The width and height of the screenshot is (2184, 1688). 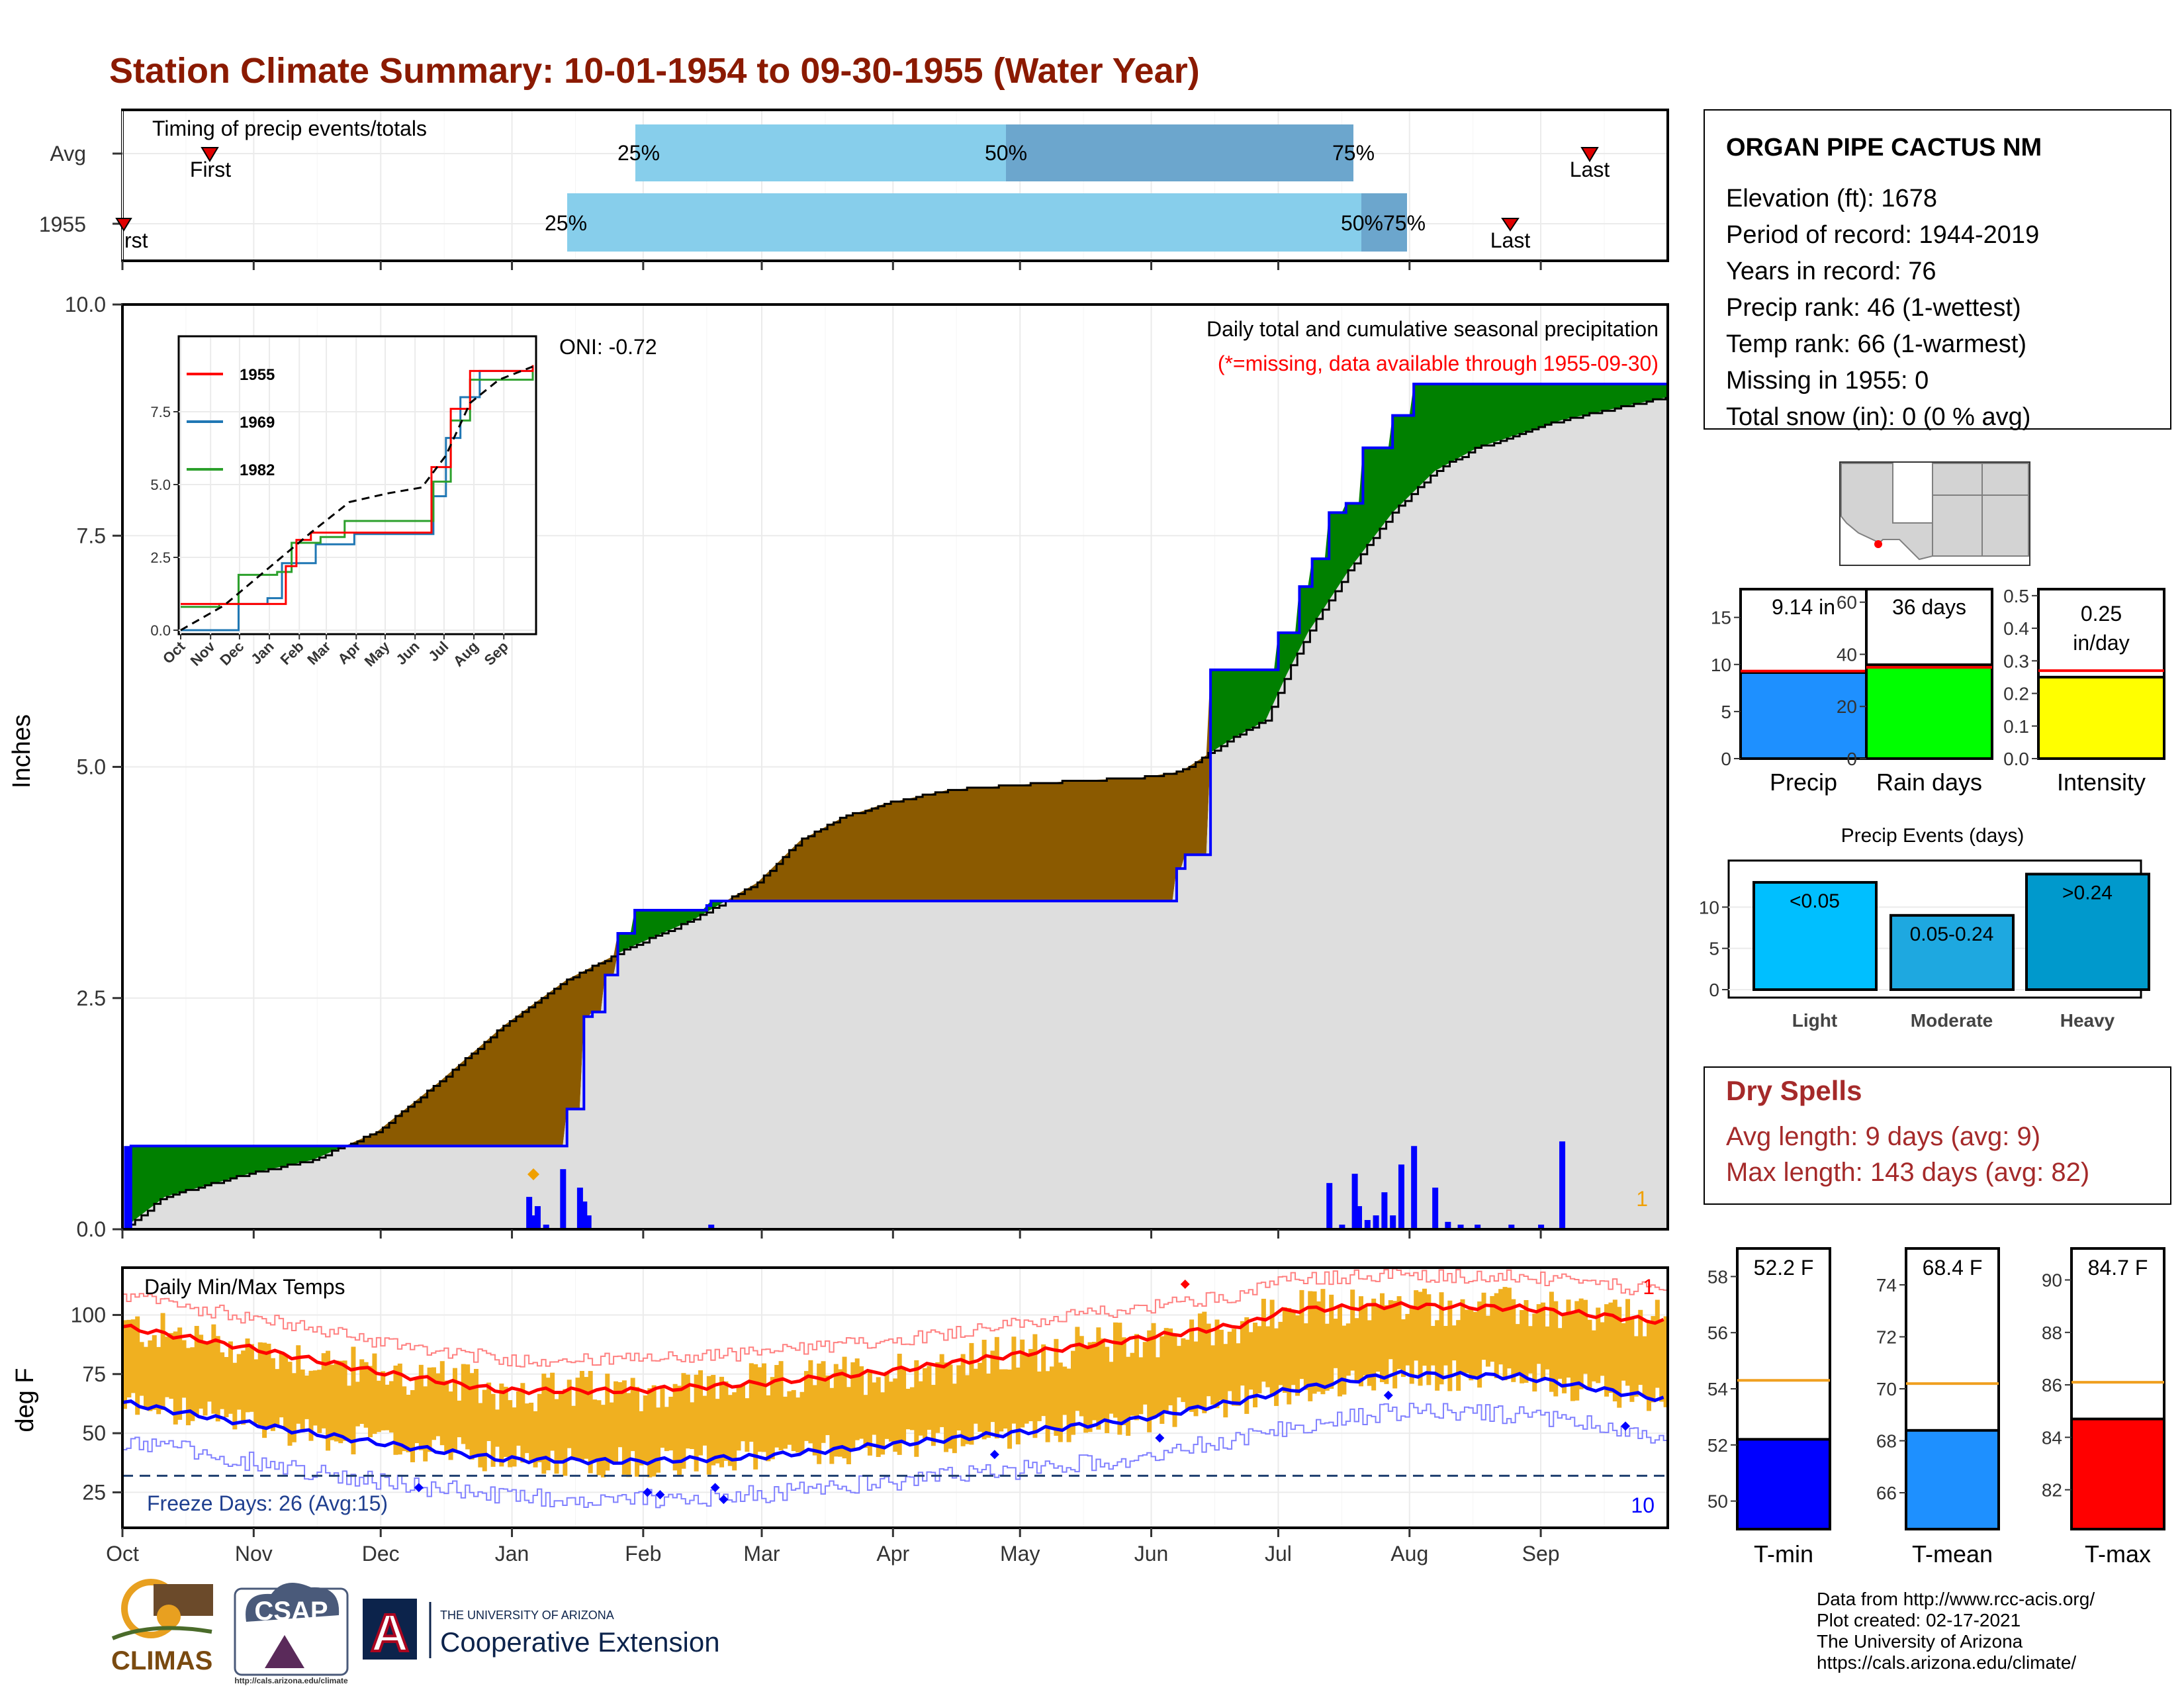 I want to click on events-ytick-label: 0, so click(x=1714, y=990).